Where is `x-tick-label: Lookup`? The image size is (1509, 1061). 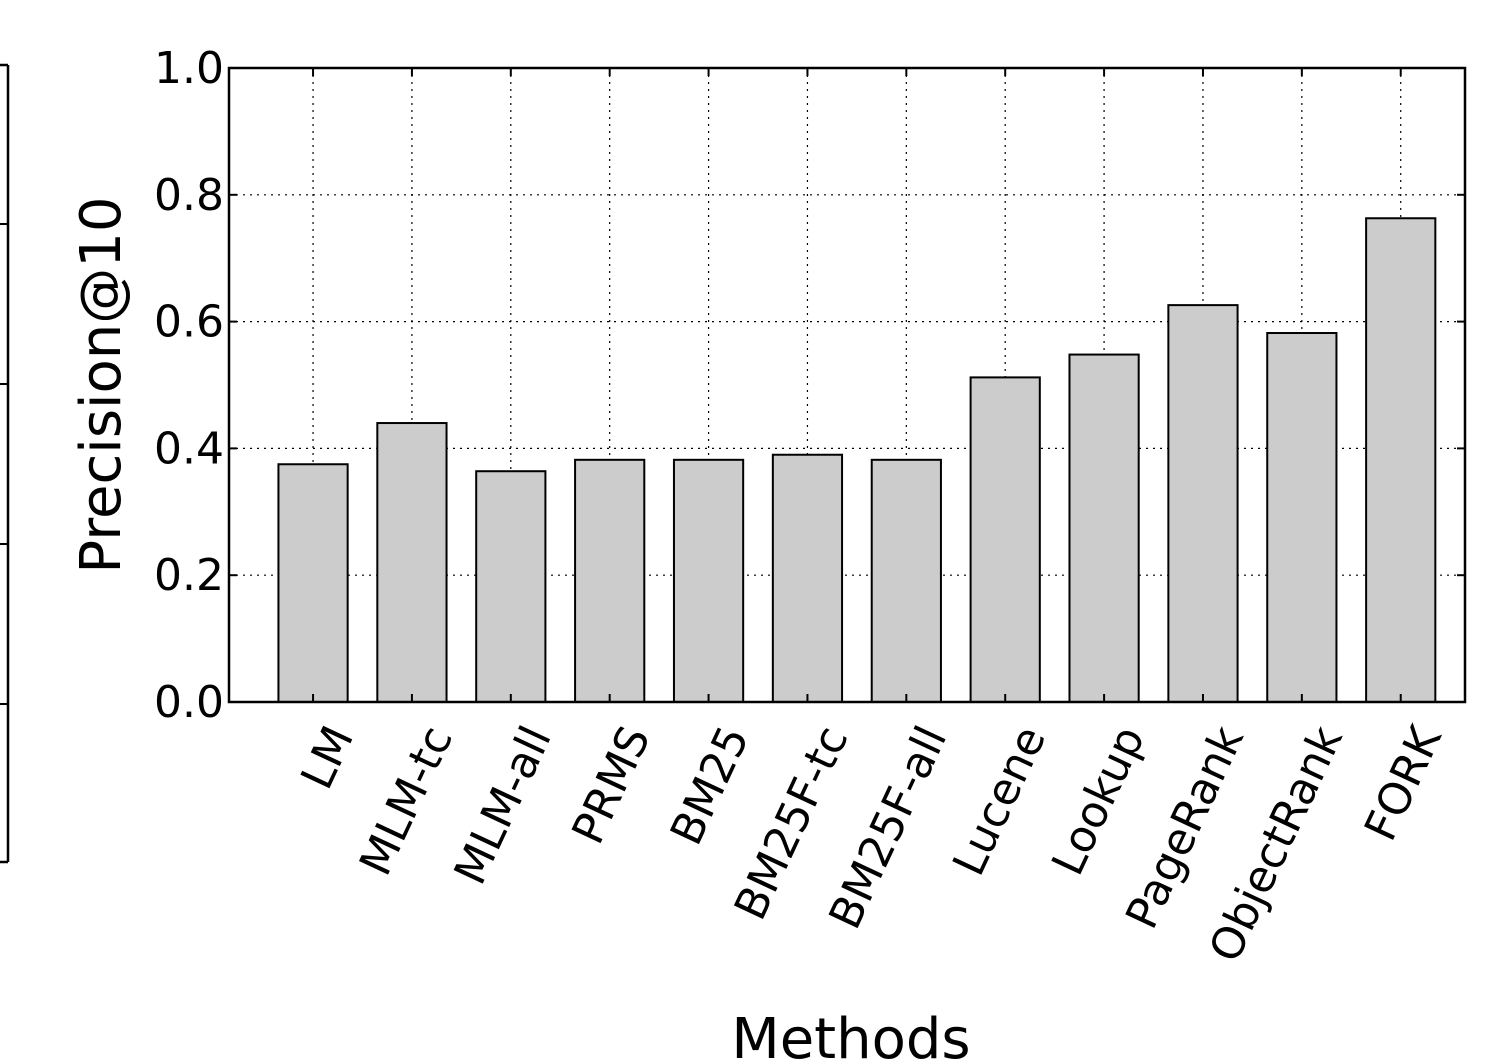 x-tick-label: Lookup is located at coordinates (1098, 801).